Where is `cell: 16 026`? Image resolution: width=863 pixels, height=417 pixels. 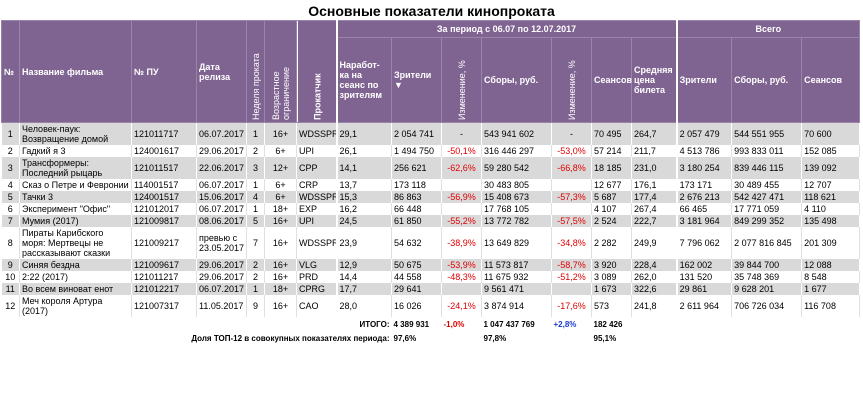 cell: 16 026 is located at coordinates (416, 306).